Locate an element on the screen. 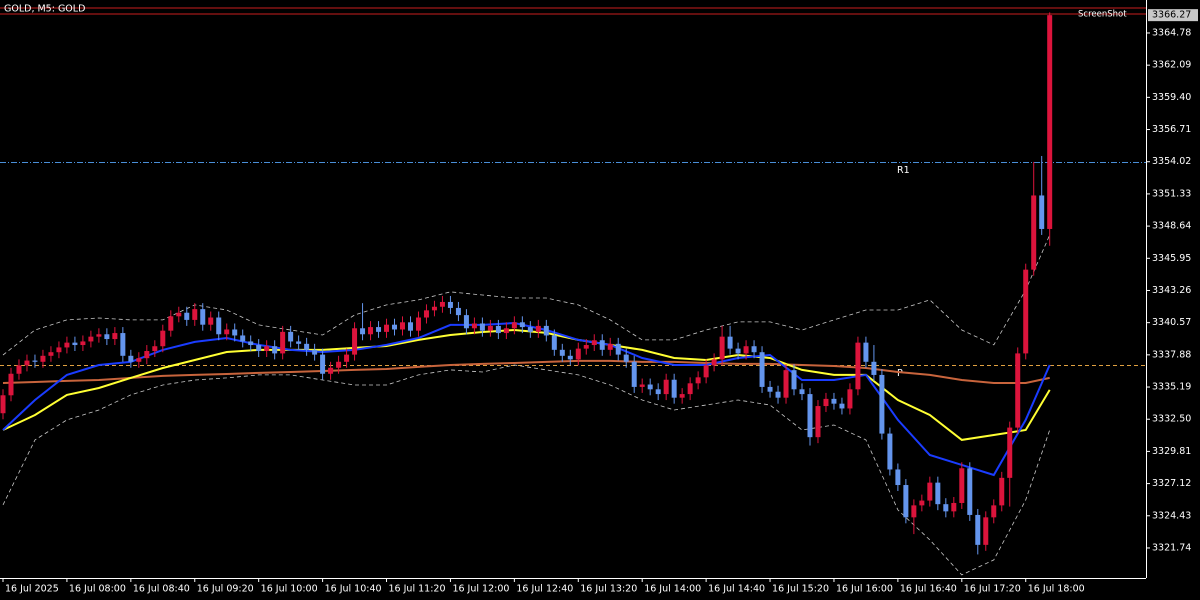  y-tick-label: 3345.95 is located at coordinates (1171, 258).